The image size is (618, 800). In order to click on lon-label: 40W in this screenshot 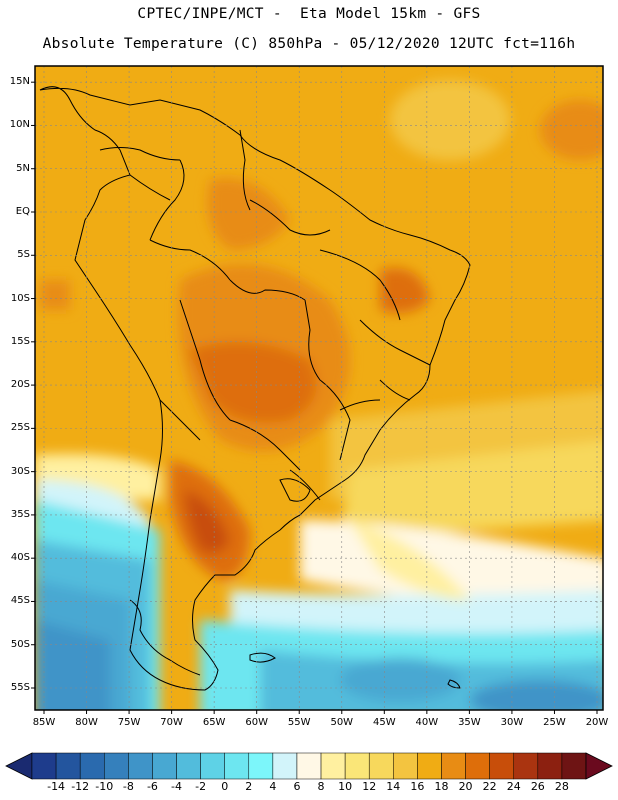, I will do `click(427, 722)`.